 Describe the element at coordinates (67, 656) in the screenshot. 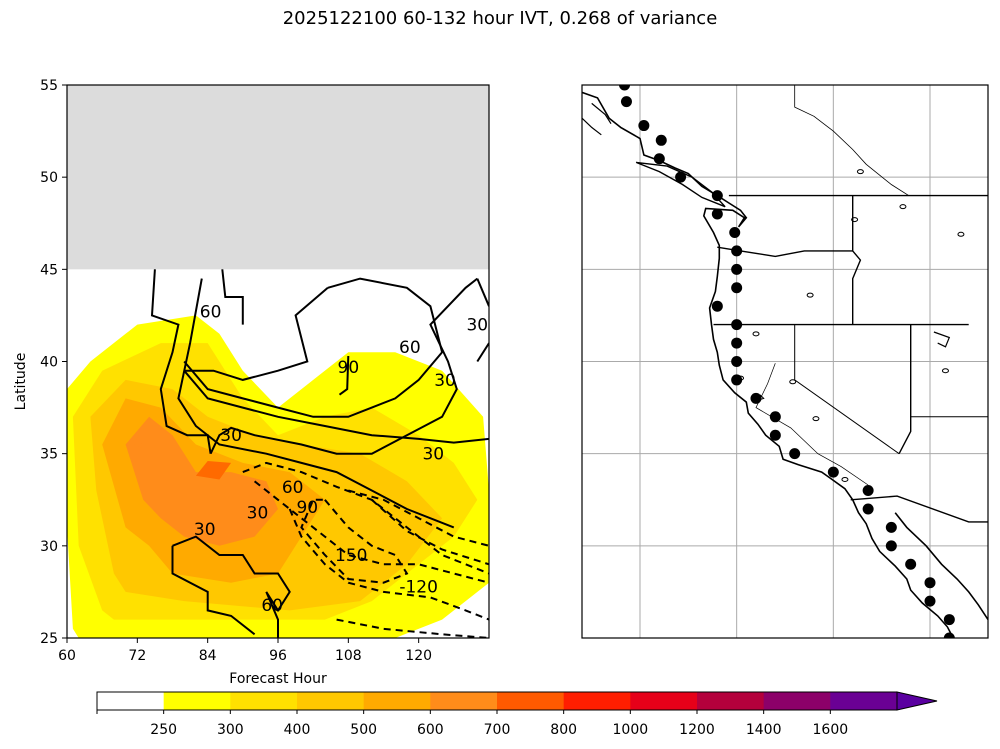

I see `x-tick-label: 60` at that location.